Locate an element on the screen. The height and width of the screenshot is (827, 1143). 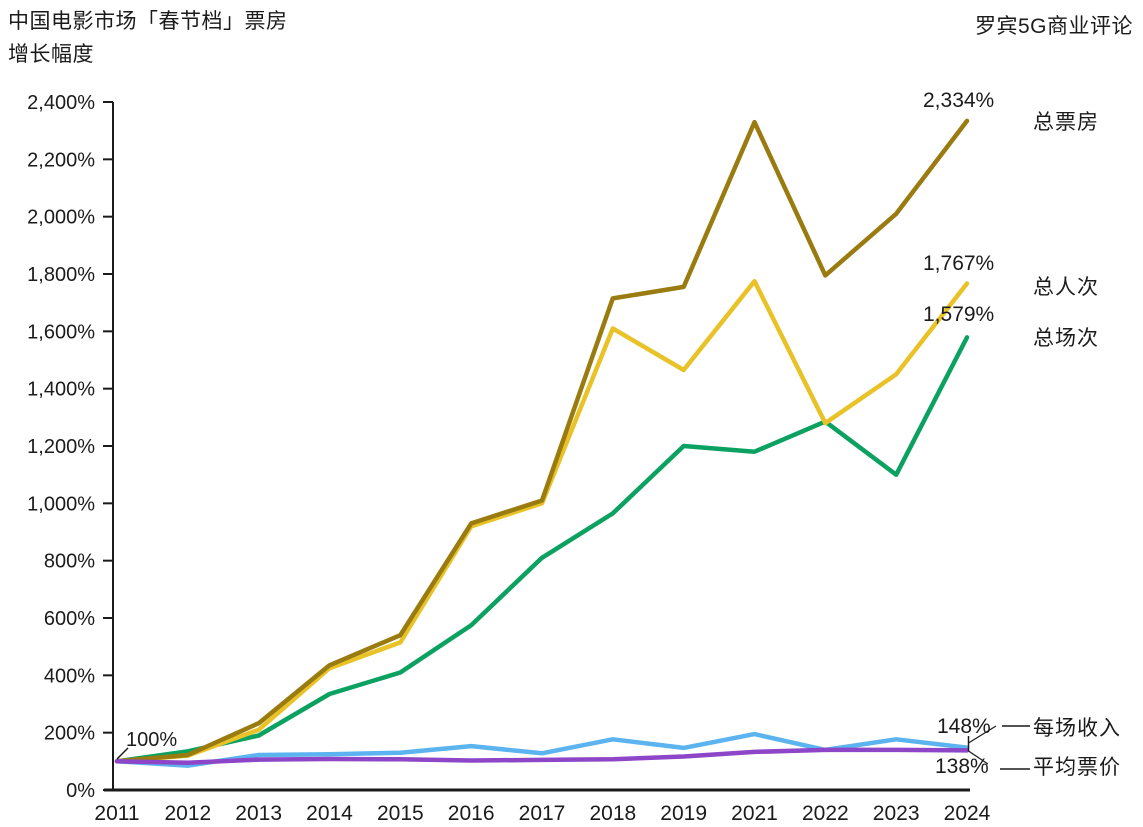
chart-title-line1: 中国电影市场「春节档」票房 is located at coordinates (148, 21).